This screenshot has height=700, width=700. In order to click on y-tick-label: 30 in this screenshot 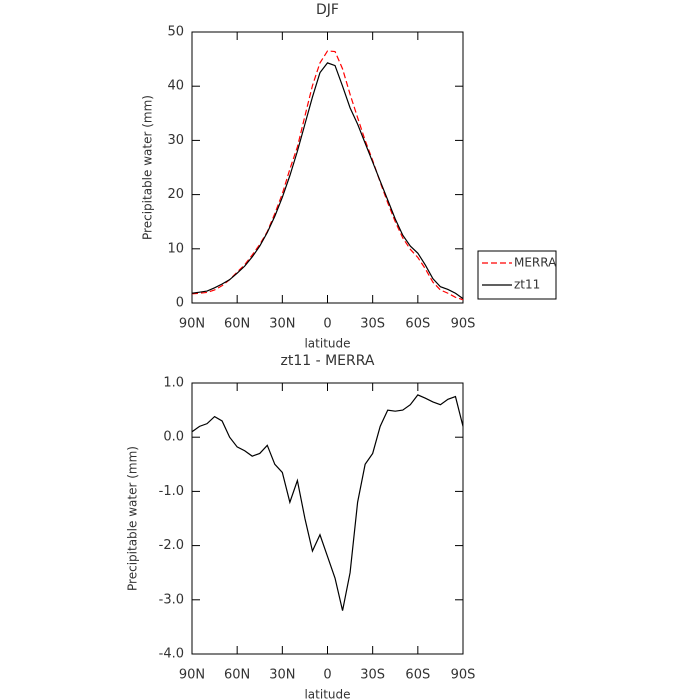, I will do `click(175, 140)`.